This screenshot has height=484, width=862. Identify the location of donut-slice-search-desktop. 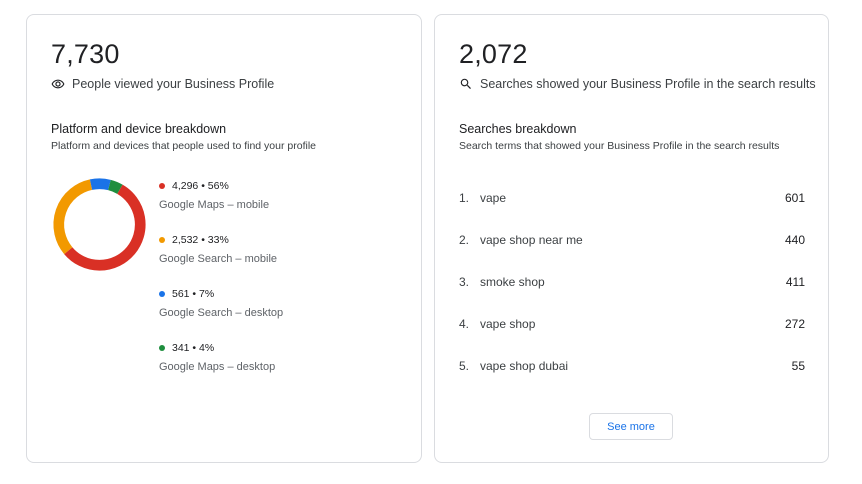
(100, 184).